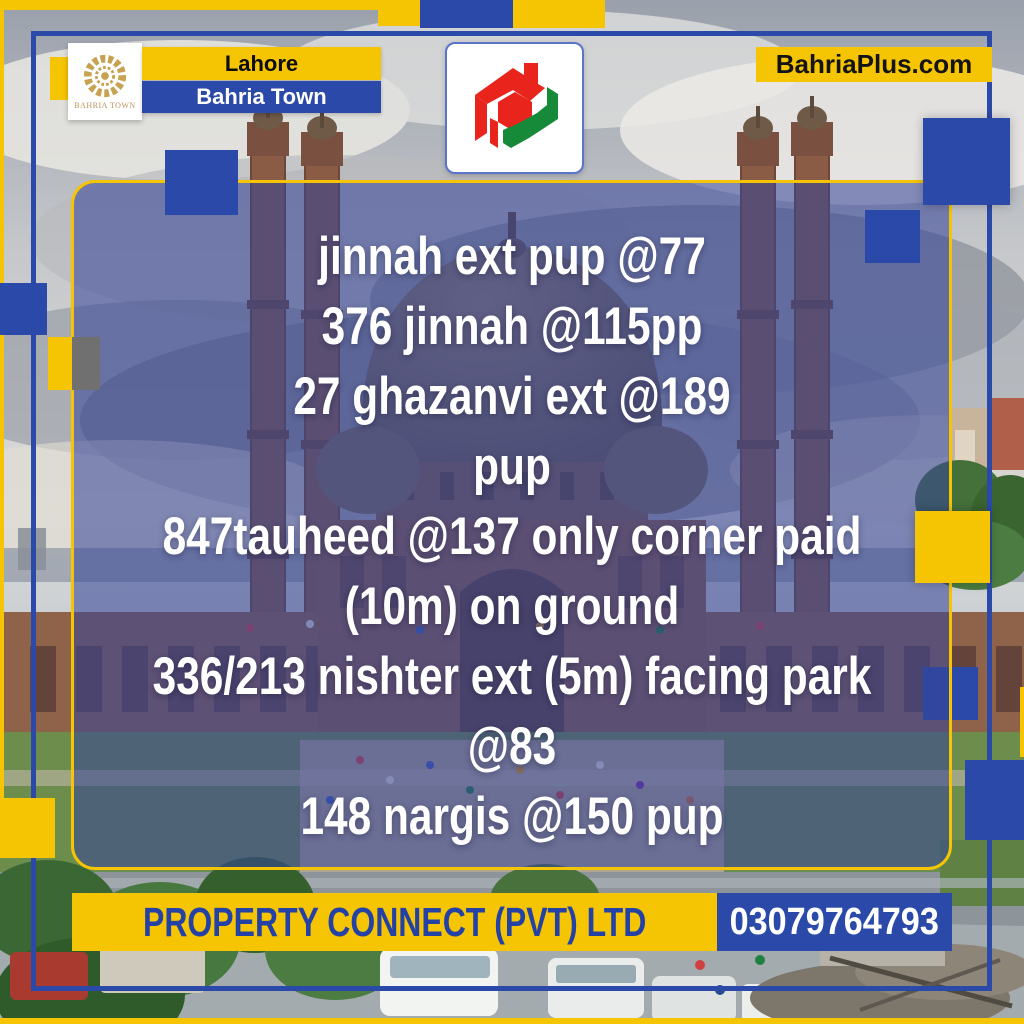 The height and width of the screenshot is (1024, 1024). I want to click on deco-square-right-top, so click(966, 161).